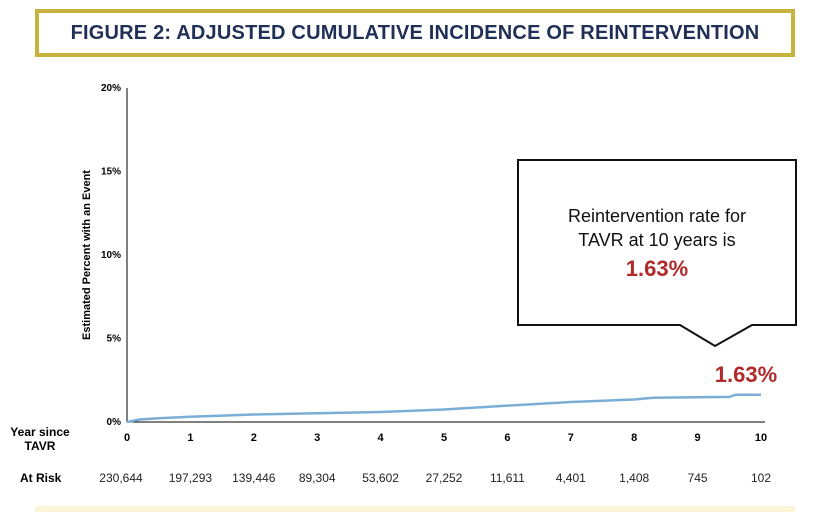  What do you see at coordinates (121, 478) in the screenshot?
I see `at-risk-value: 230,644` at bounding box center [121, 478].